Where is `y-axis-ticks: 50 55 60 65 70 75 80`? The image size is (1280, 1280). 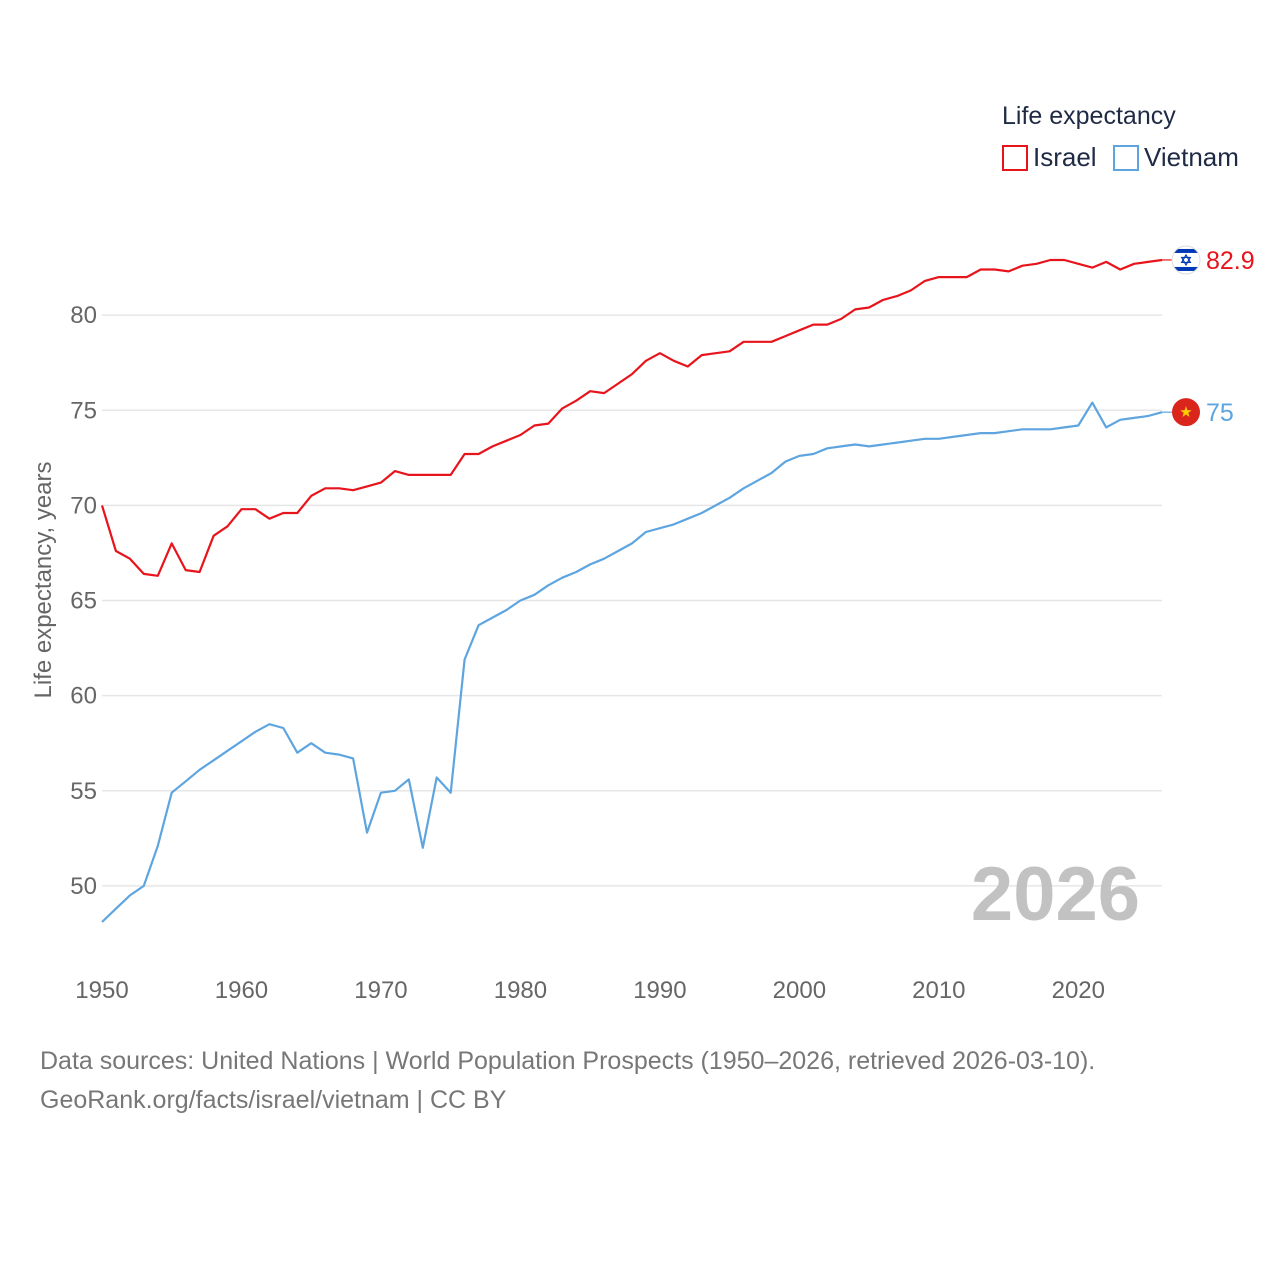 y-axis-ticks: 50 55 60 65 70 75 80 is located at coordinates (83, 601).